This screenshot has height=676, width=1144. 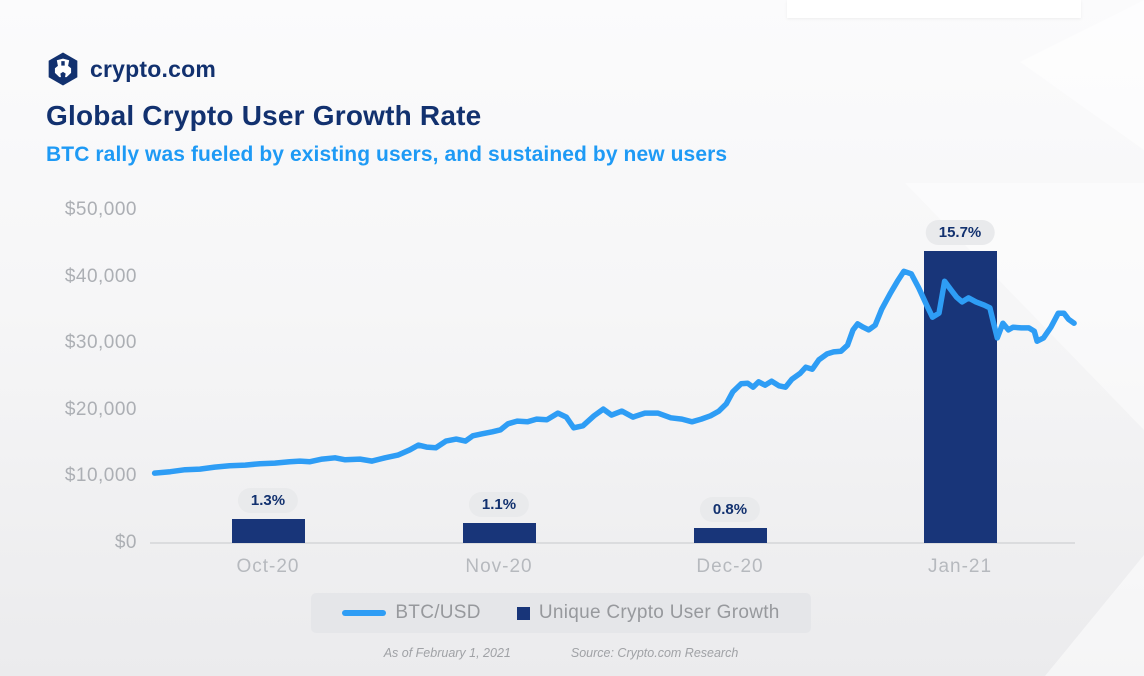 I want to click on page-title: Global Crypto User Growth Rate, so click(x=264, y=115).